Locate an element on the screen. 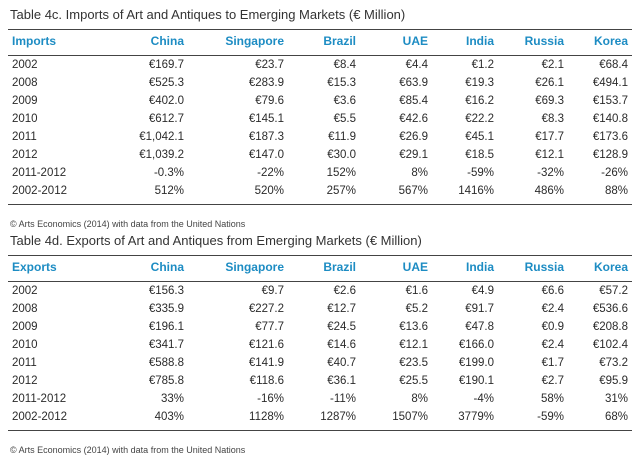  table-cell: €402.0 is located at coordinates (166, 101).